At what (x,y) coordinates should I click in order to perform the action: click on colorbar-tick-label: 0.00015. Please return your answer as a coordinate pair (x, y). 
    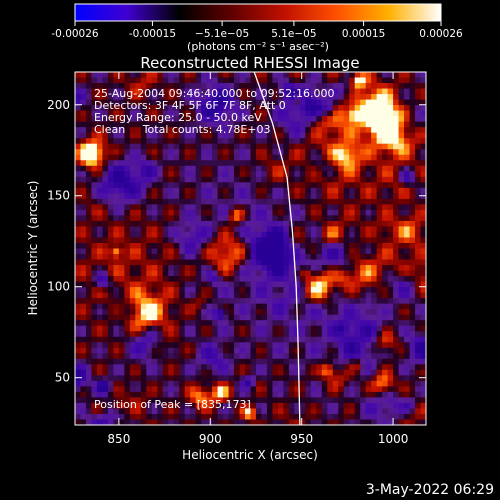
    Looking at the image, I should click on (363, 34).